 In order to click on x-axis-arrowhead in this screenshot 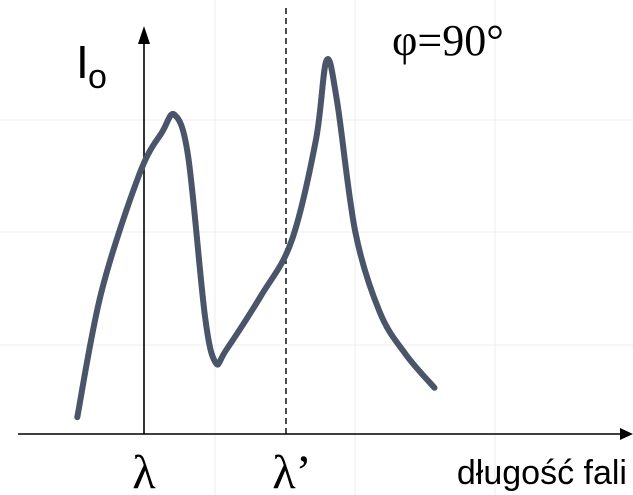, I will do `click(626, 434)`.